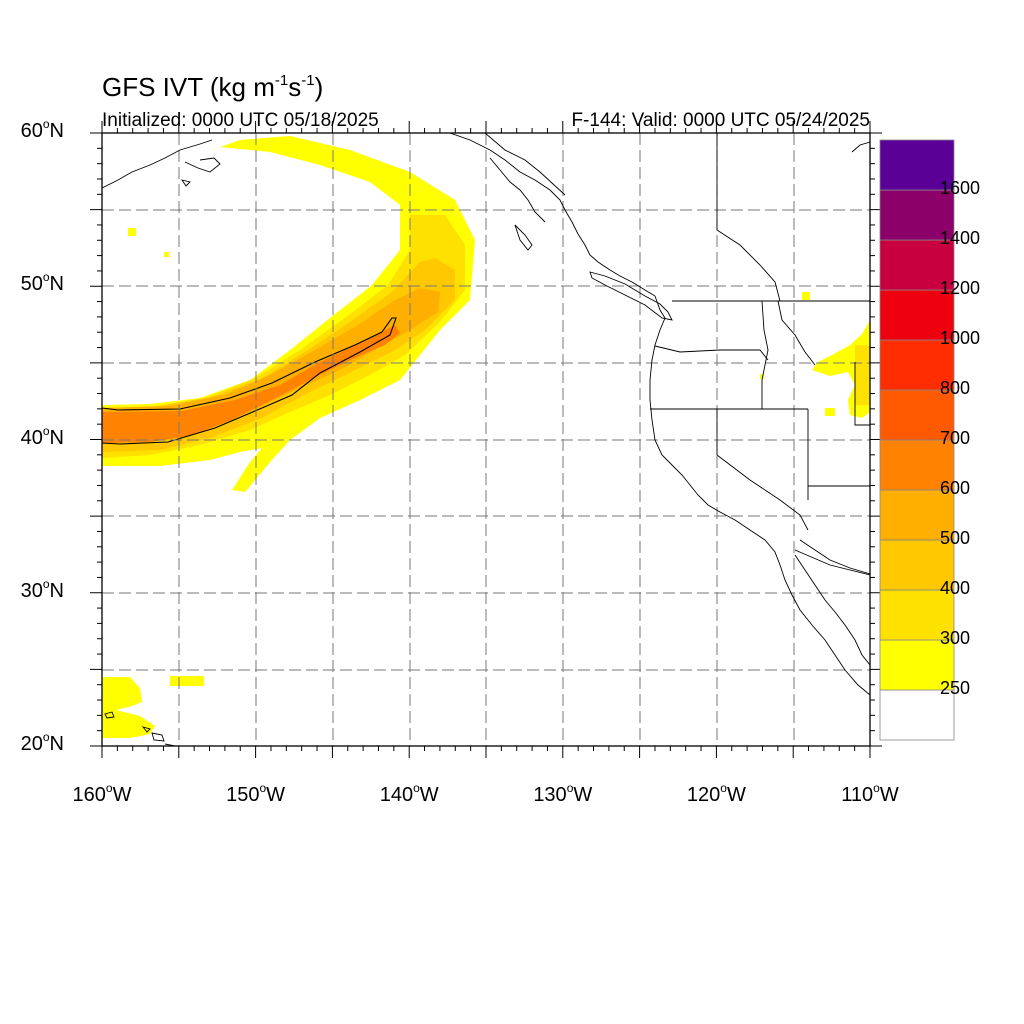 Image resolution: width=1024 pixels, height=1024 pixels. What do you see at coordinates (960, 288) in the screenshot?
I see `colorbar-label: 1200` at bounding box center [960, 288].